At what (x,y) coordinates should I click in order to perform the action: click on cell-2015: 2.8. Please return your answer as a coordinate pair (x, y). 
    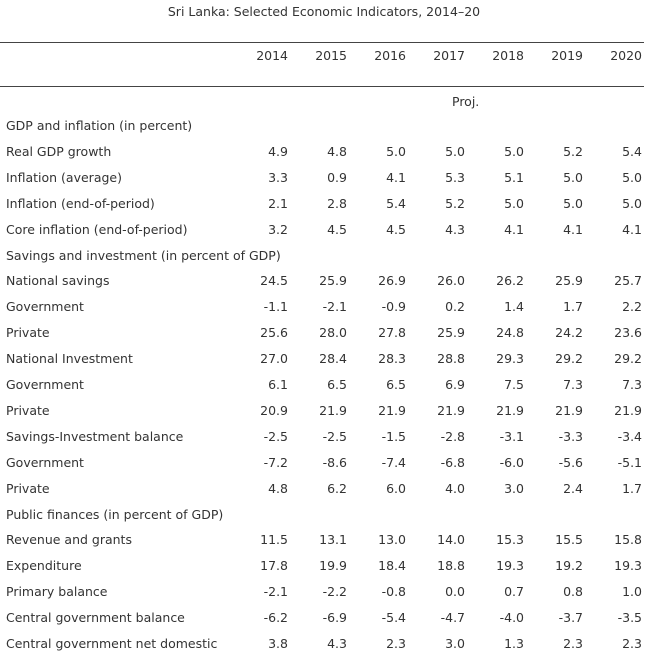
    Looking at the image, I should click on (337, 203).